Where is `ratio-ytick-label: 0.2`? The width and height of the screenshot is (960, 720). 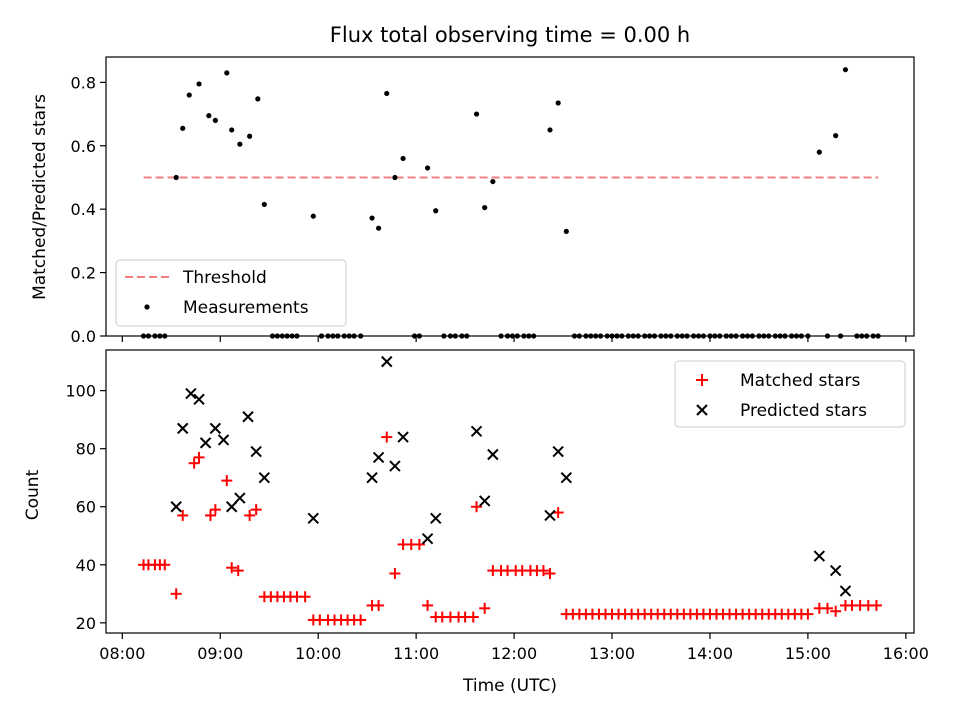 ratio-ytick-label: 0.2 is located at coordinates (83, 273).